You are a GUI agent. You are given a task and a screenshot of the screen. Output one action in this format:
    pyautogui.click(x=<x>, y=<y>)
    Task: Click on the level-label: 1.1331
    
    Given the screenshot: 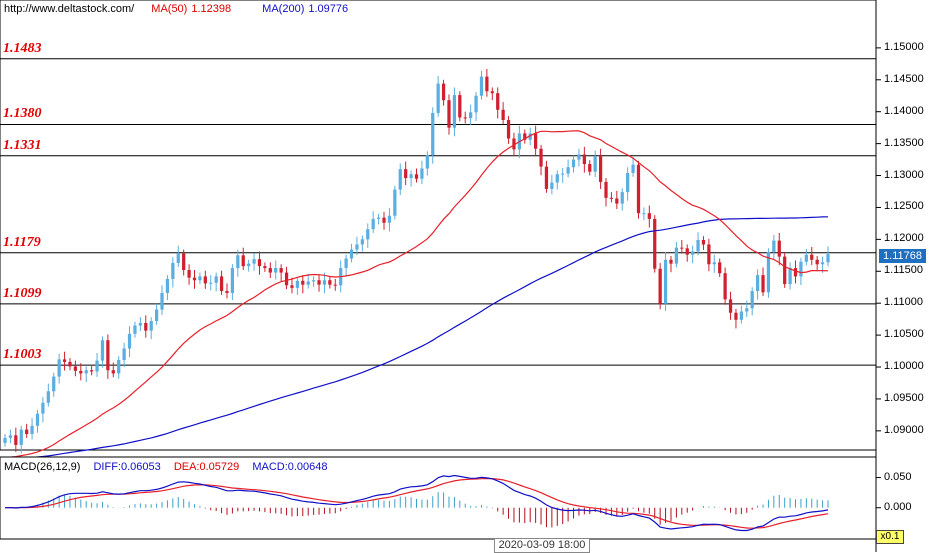 What is the action you would take?
    pyautogui.click(x=22, y=145)
    